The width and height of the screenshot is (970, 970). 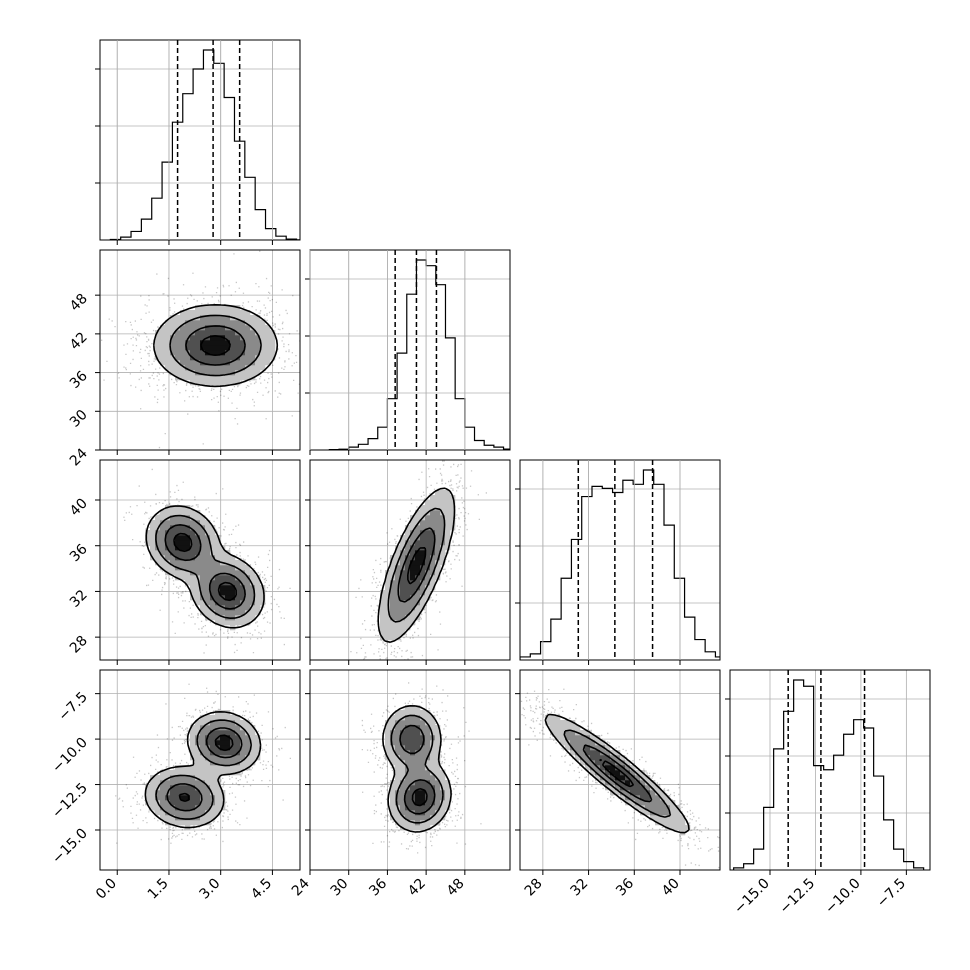 I want to click on scatter-points, so click(x=418, y=560).